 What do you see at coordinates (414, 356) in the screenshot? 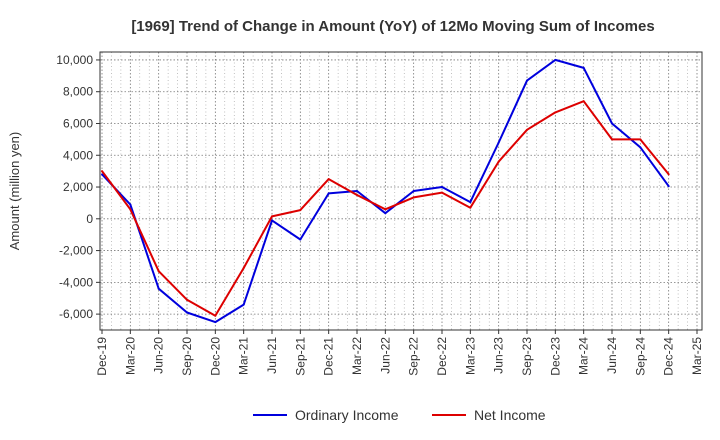
I see `x-tick-label: Sep-22` at bounding box center [414, 356].